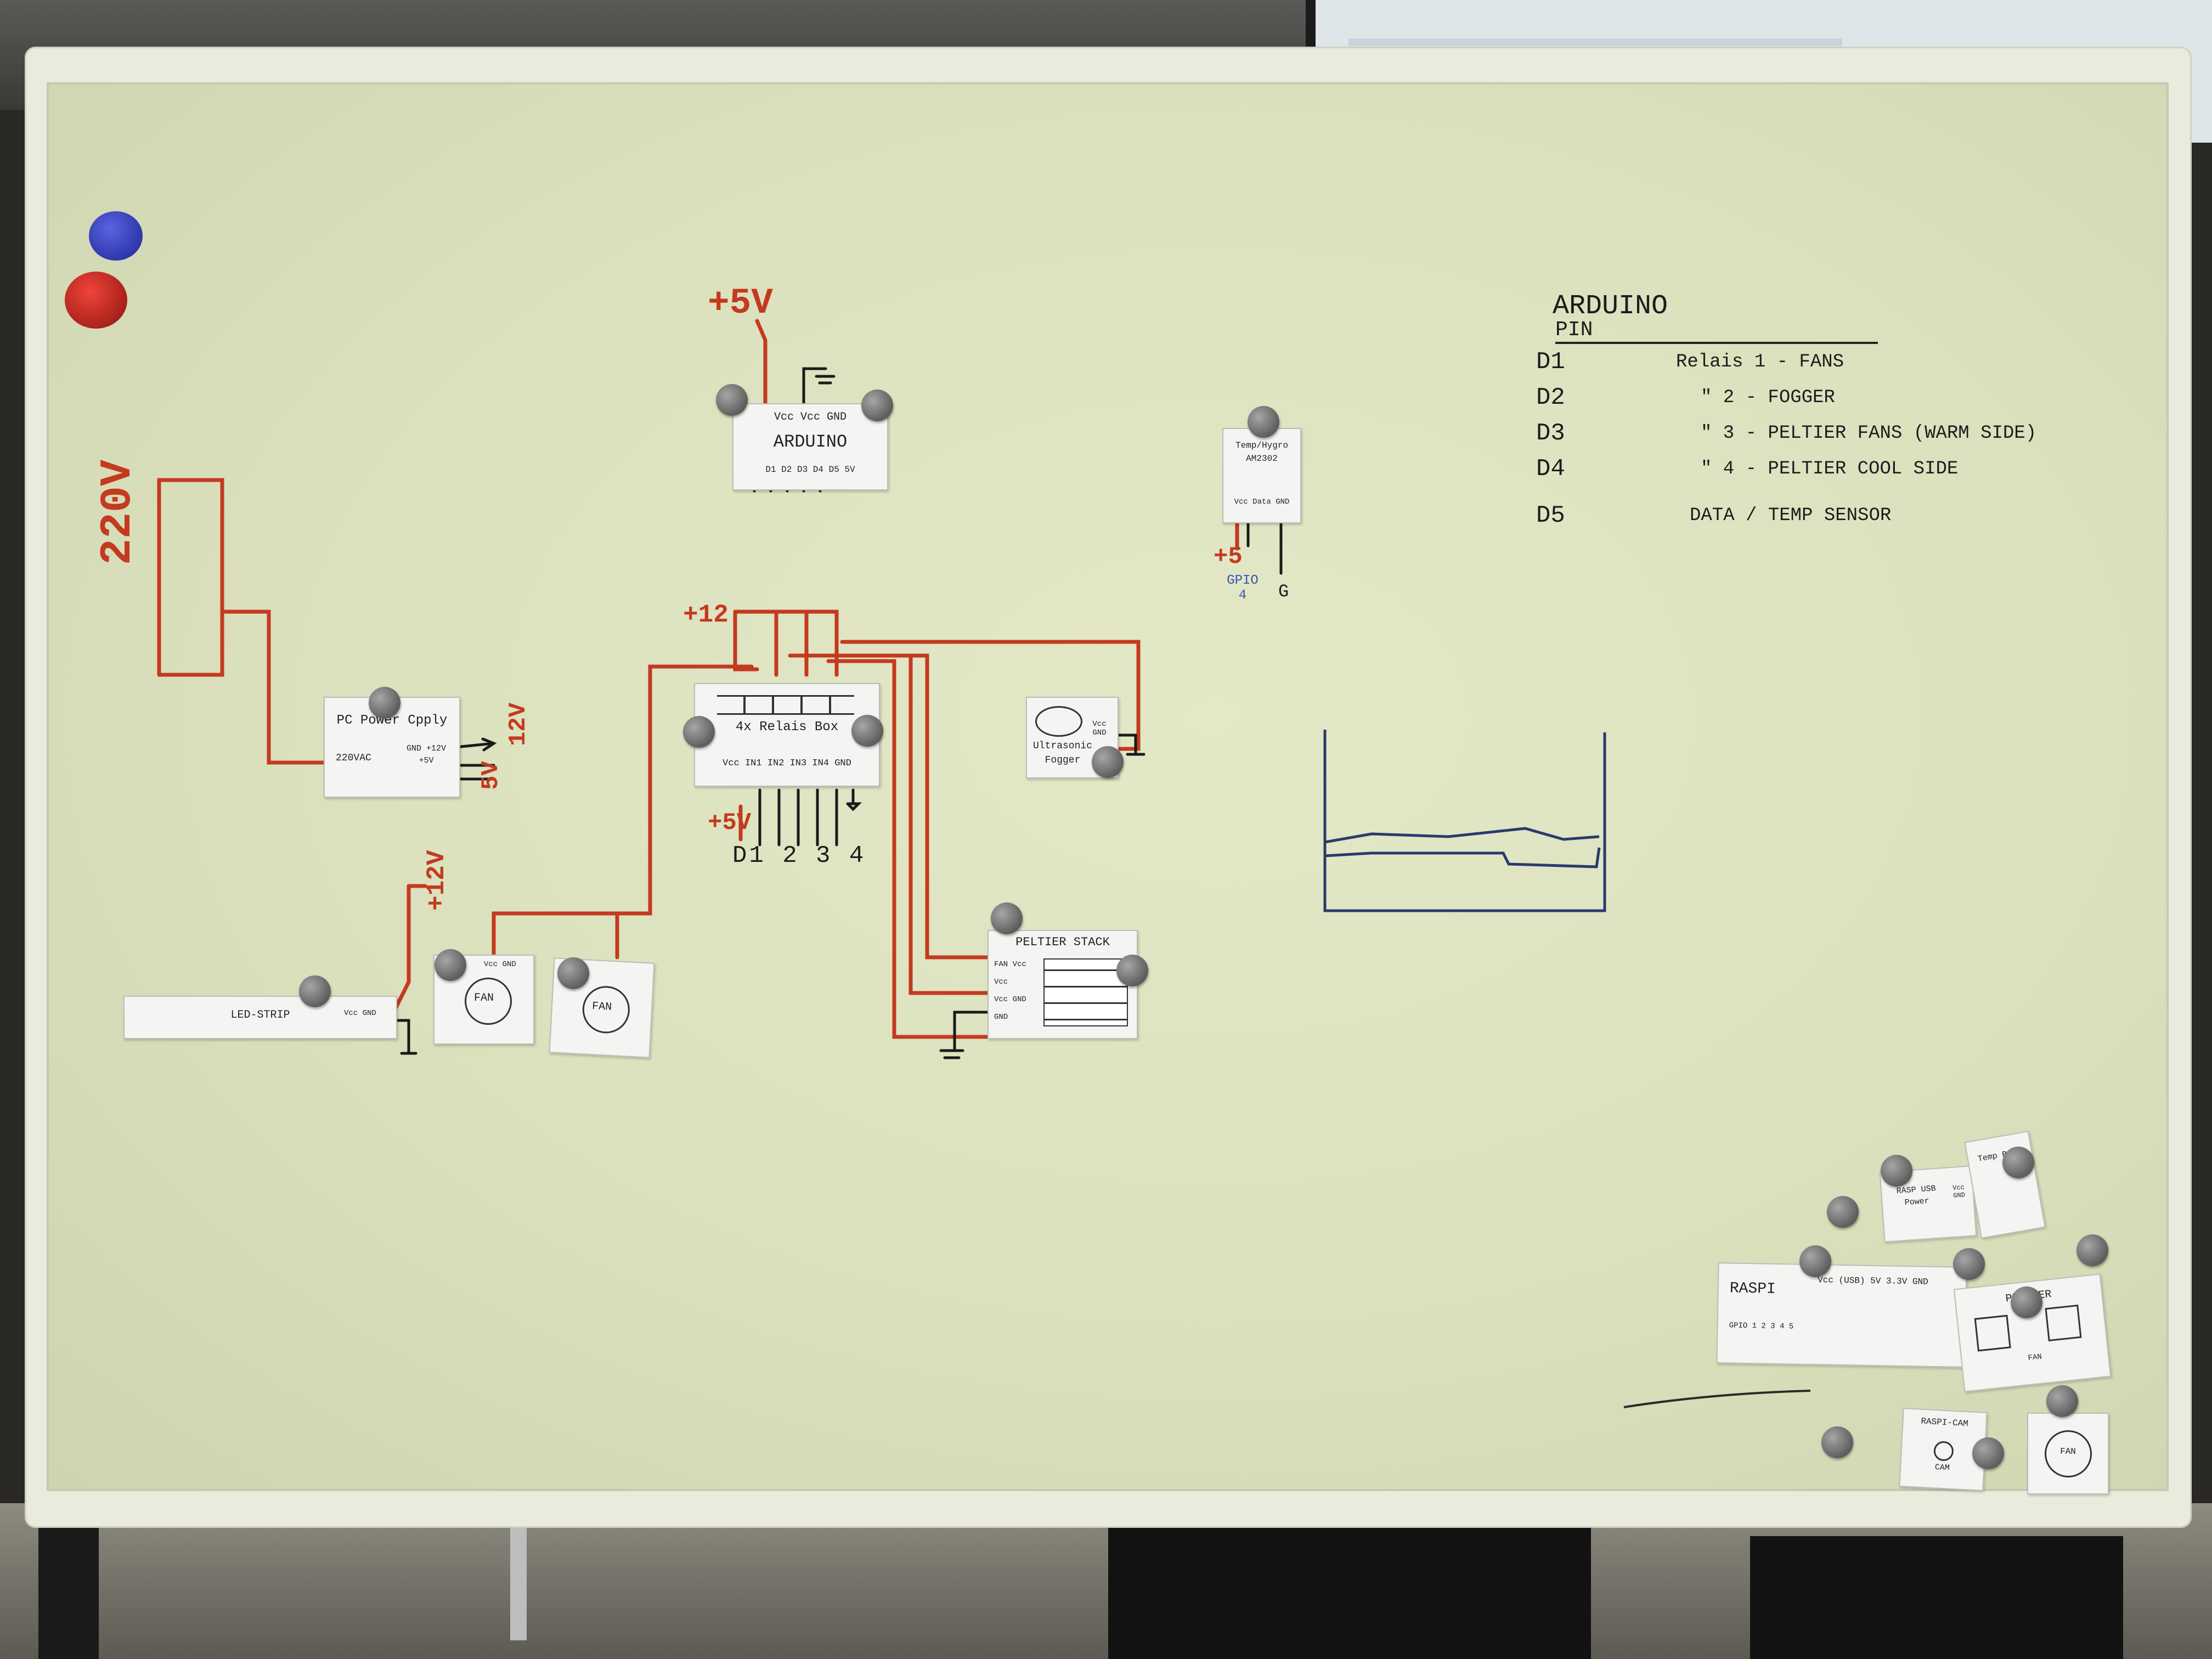 This screenshot has height=1659, width=2212. I want to click on fogger-icon, so click(1058, 721).